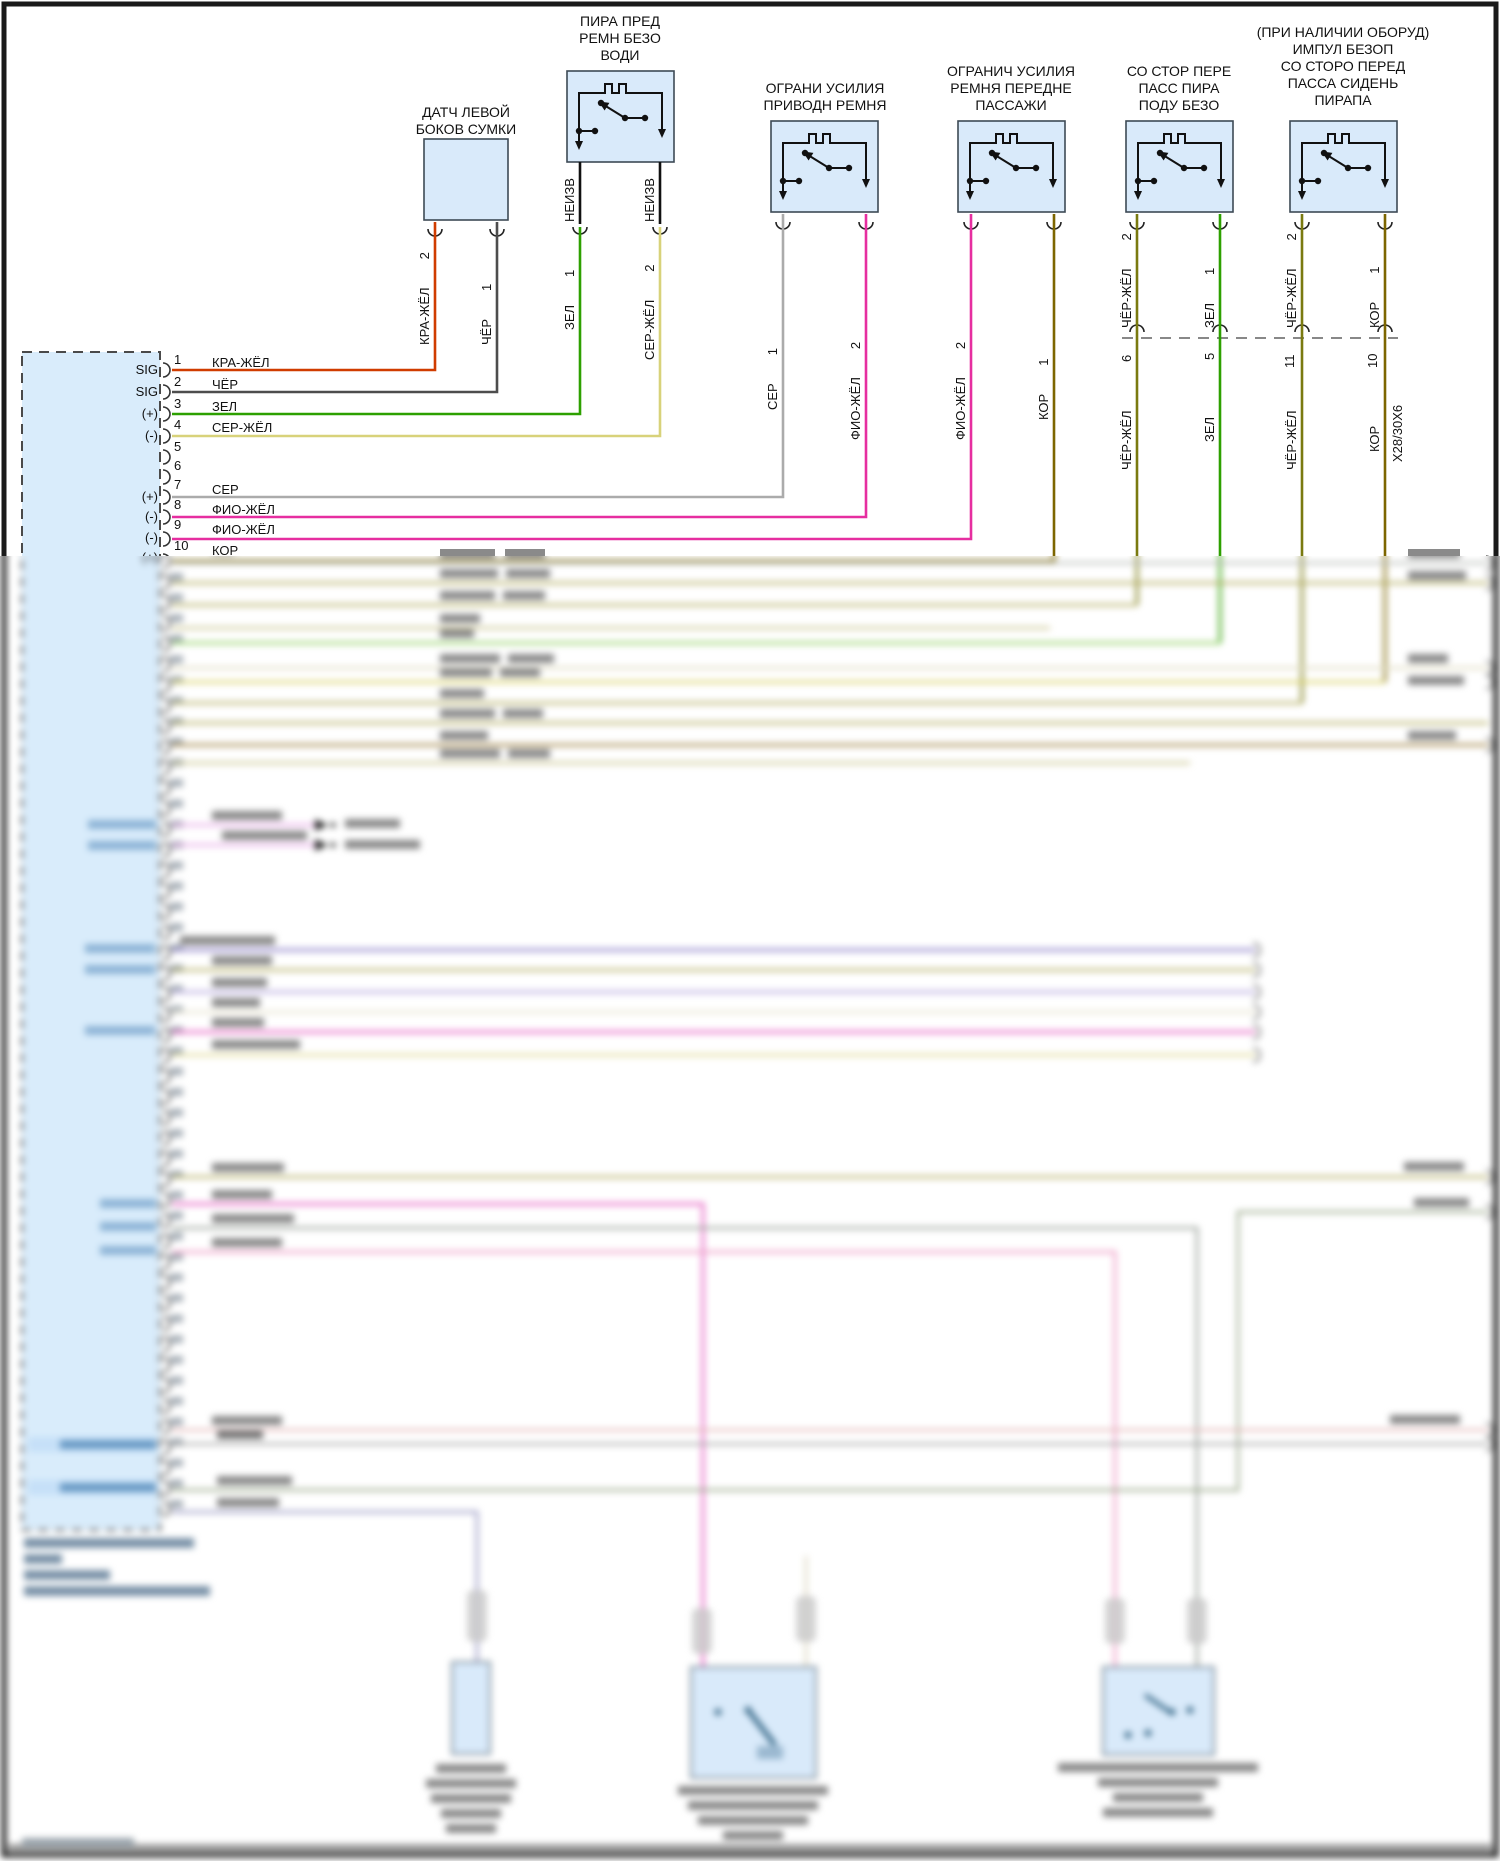 The image size is (1500, 1861). I want to click on module-pin-number: 10, so click(181, 545).